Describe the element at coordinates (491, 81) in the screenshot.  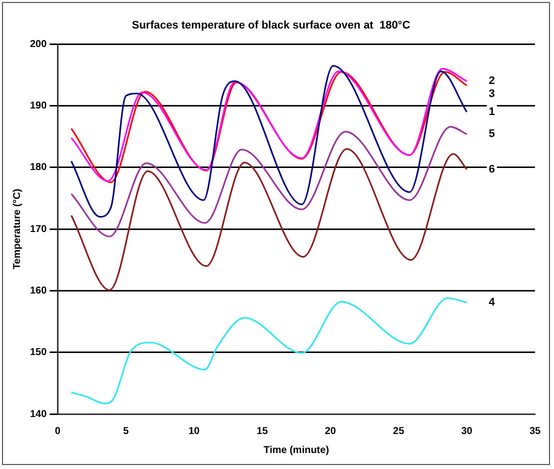
I see `text: 2` at that location.